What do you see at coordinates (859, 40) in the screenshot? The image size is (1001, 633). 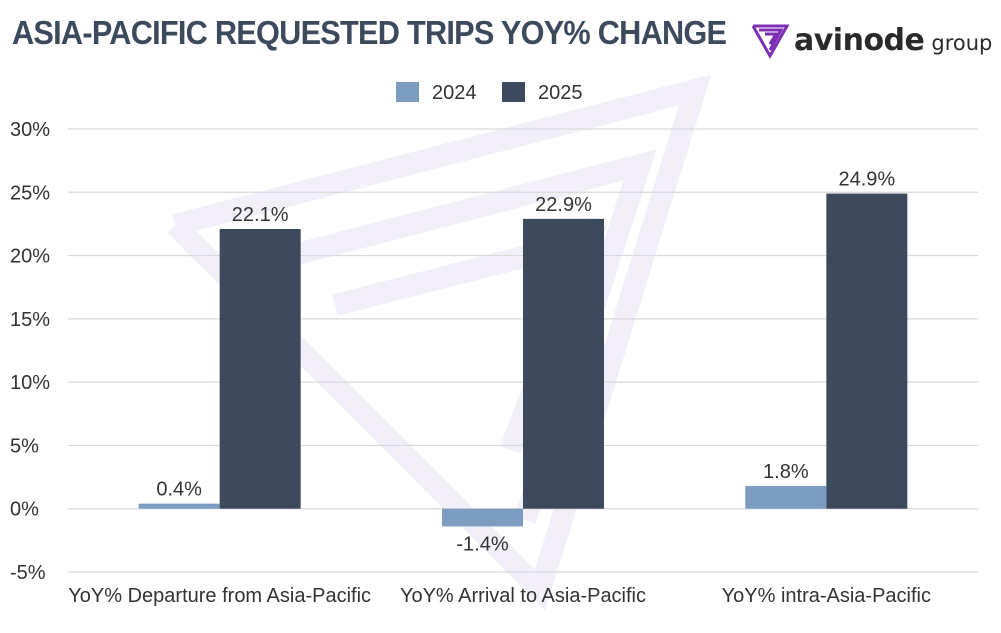 I see `logo-brand-text: avinode` at bounding box center [859, 40].